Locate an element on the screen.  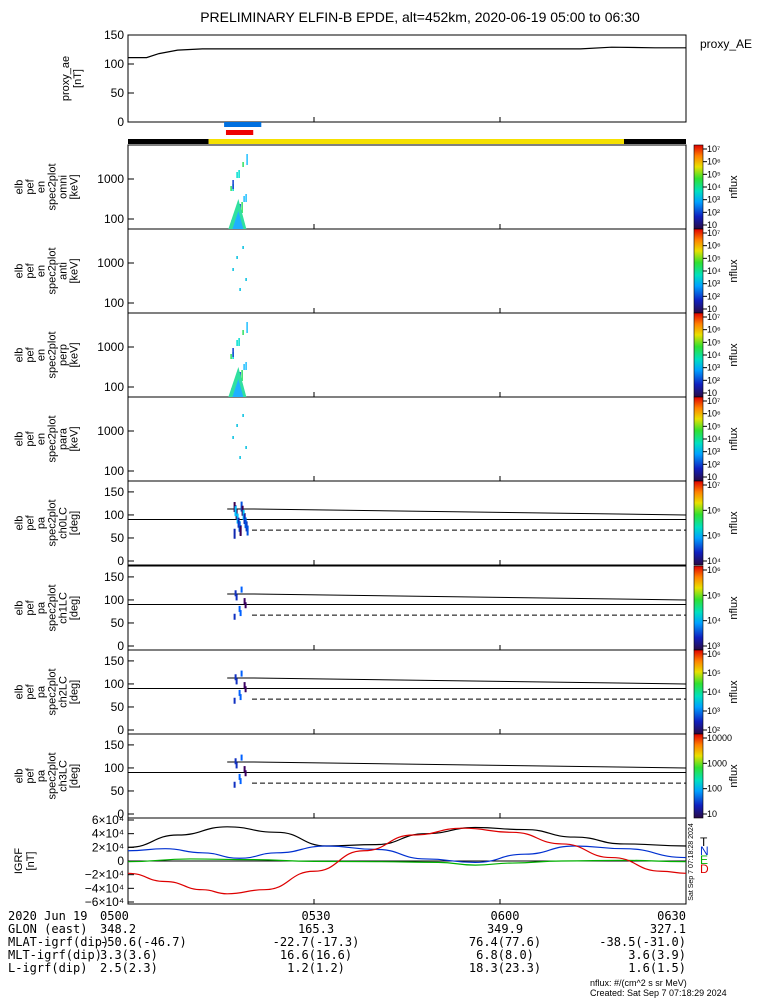
igrf-legend-n: N is located at coordinates (704, 851).